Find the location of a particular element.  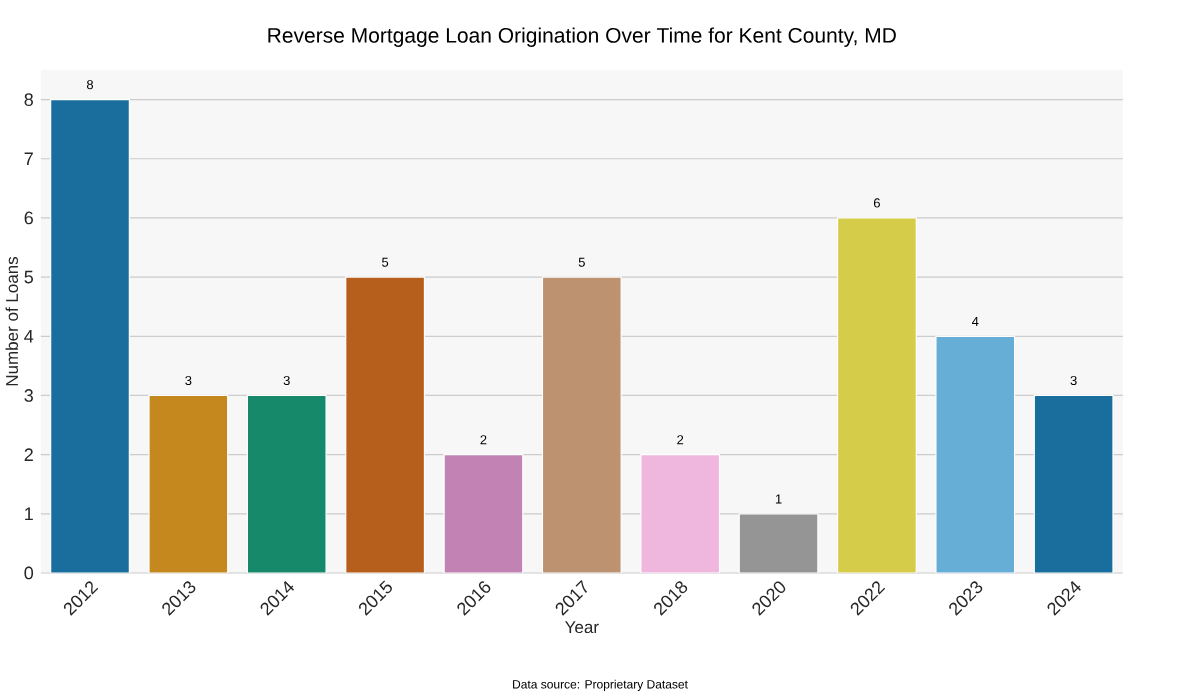

y-tick-label: 7 is located at coordinates (28, 158).